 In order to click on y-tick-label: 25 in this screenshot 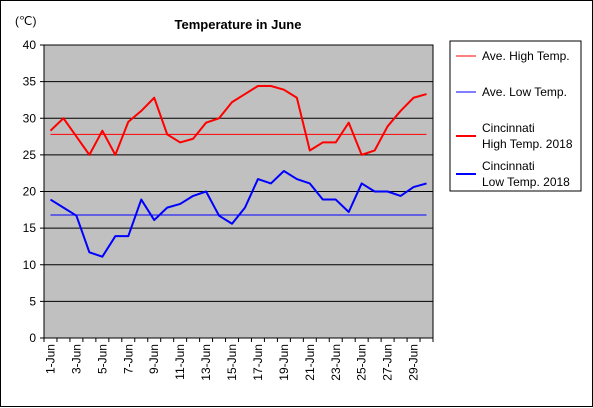, I will do `click(30, 155)`.